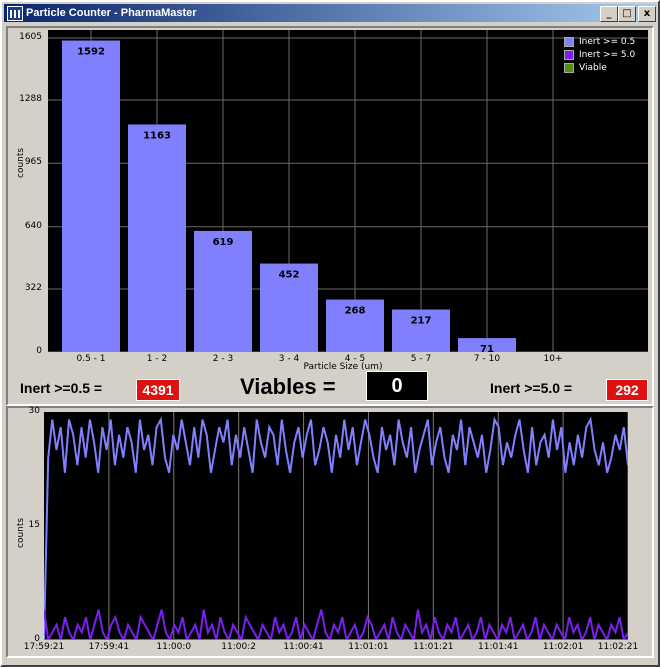 The height and width of the screenshot is (667, 660). Describe the element at coordinates (223, 242) in the screenshot. I see `bar-value-label: 619` at that location.